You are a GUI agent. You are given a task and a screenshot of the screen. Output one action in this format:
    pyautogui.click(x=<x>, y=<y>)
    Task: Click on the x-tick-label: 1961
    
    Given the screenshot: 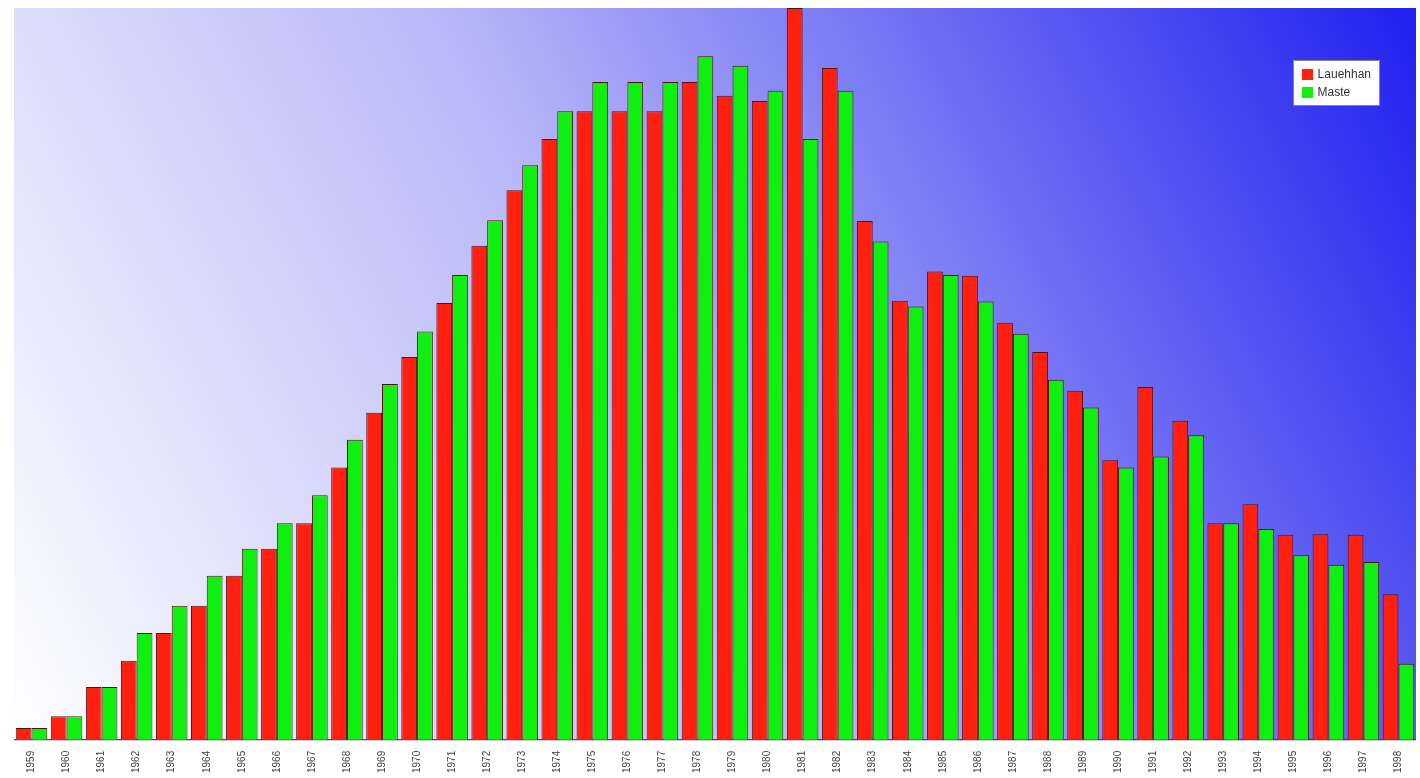 What is the action you would take?
    pyautogui.click(x=101, y=761)
    